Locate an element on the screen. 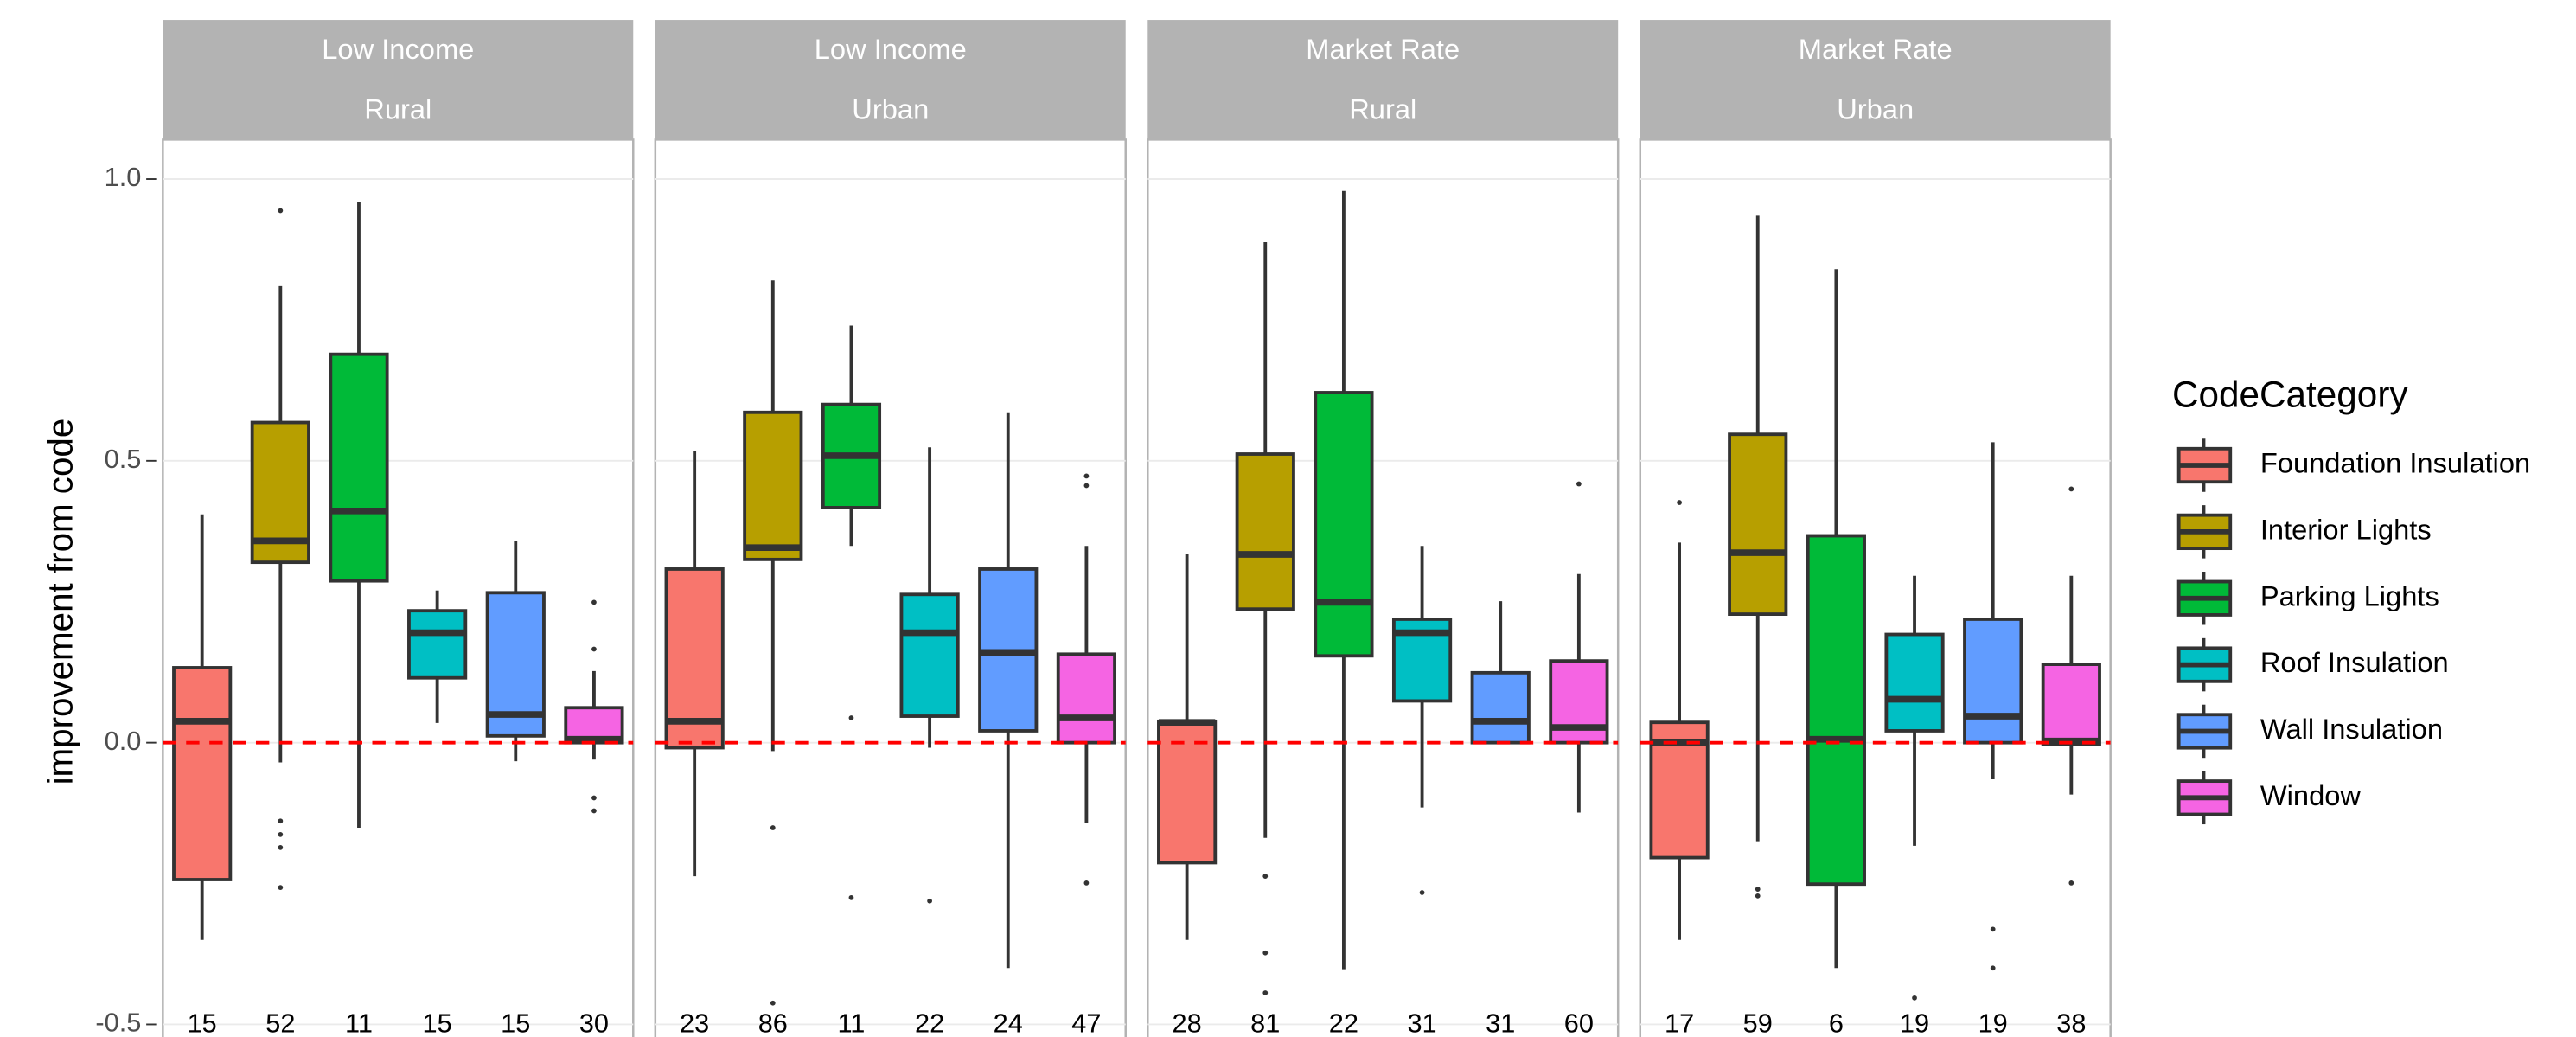 This screenshot has height=1037, width=2576. count-label: 17 is located at coordinates (1679, 1022).